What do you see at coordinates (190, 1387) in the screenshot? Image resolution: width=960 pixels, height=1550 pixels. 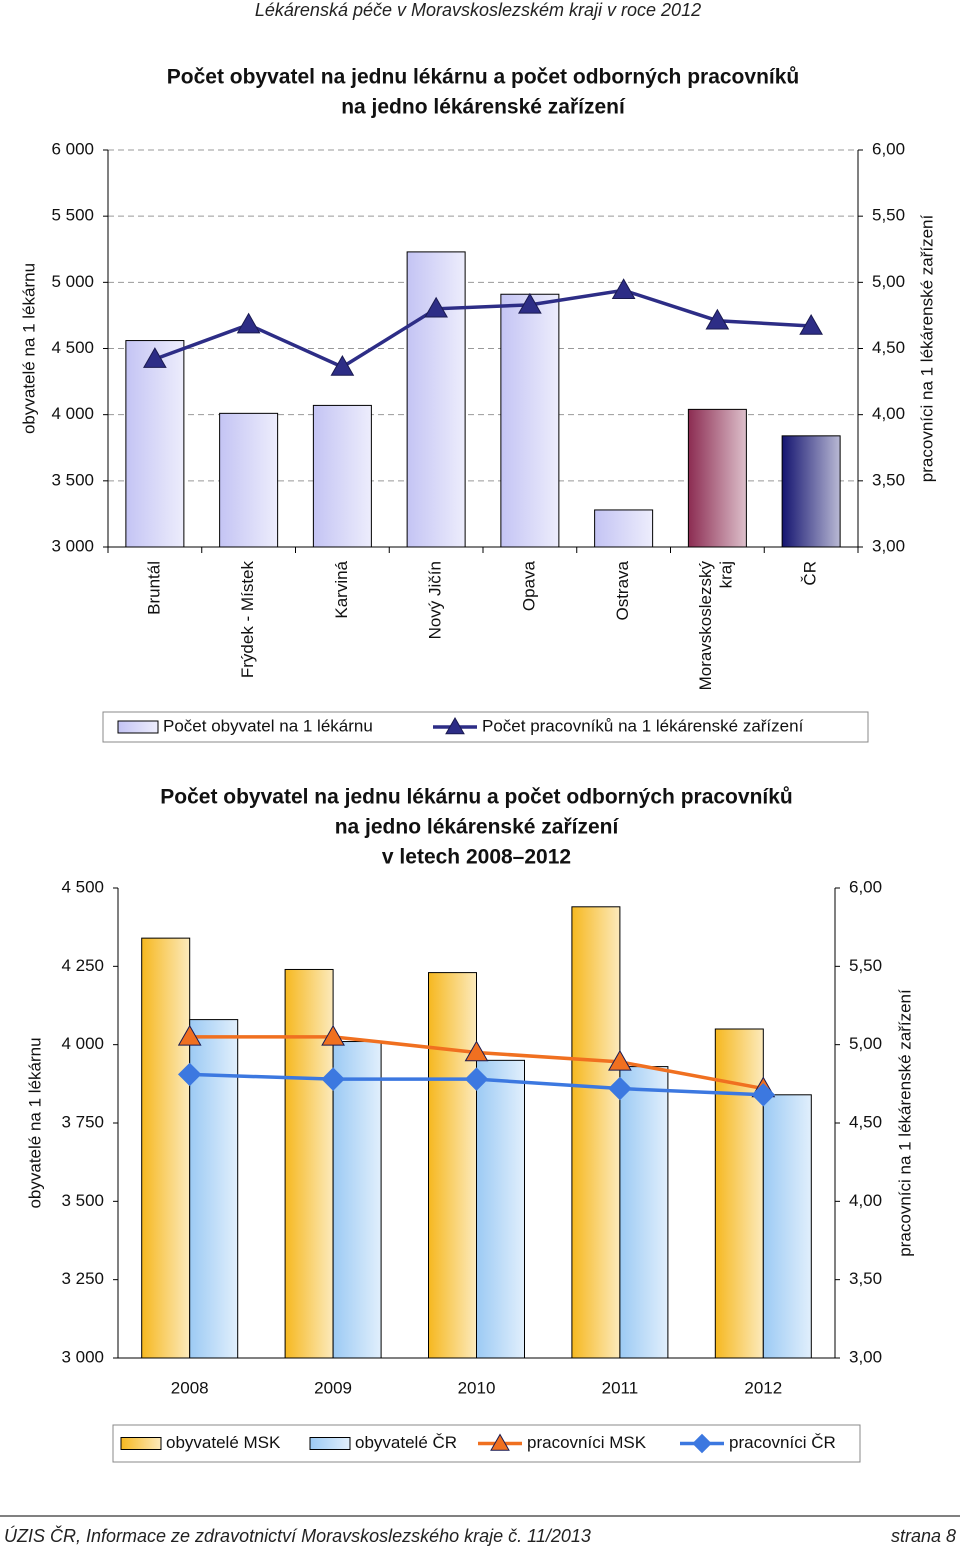 I see `x-tick-label: 2008` at bounding box center [190, 1387].